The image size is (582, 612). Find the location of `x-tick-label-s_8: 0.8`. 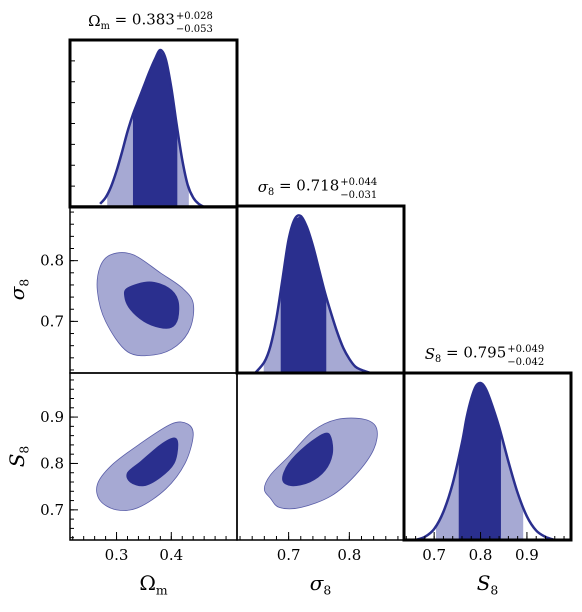

x-tick-label-s_8: 0.8 is located at coordinates (481, 555).